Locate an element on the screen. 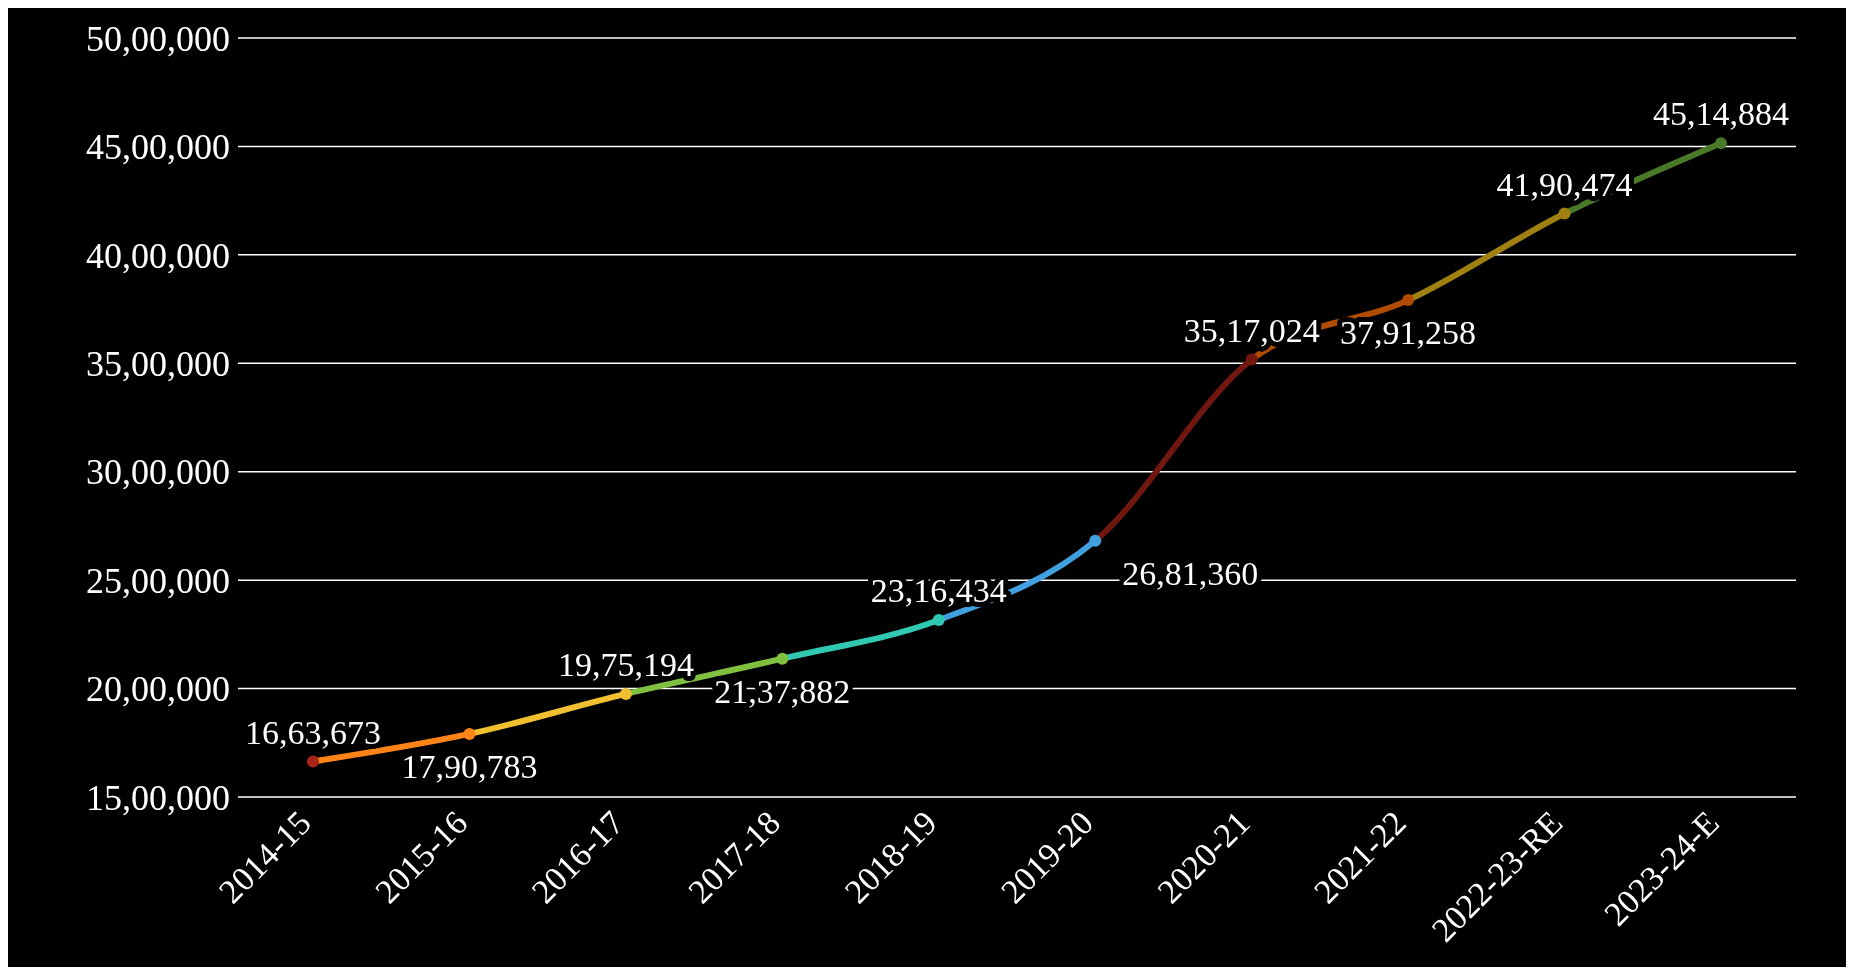 The height and width of the screenshot is (975, 1854). data-label: 37,91,258 is located at coordinates (1408, 333).